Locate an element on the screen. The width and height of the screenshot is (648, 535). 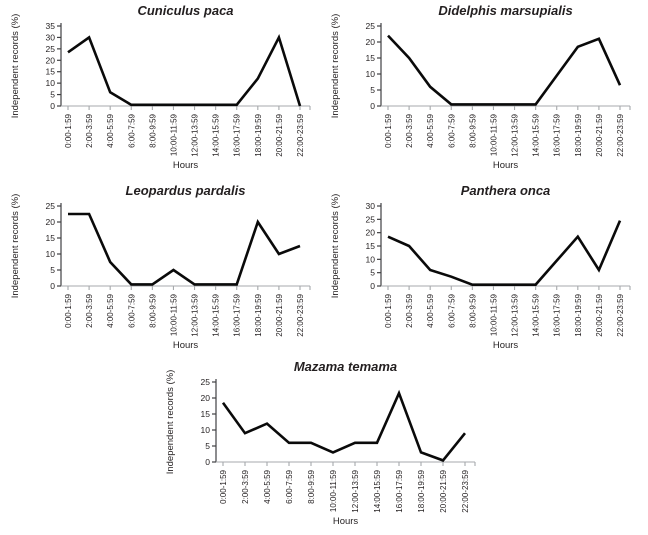
y-tick-label: 35 is located at coordinates (51, 26).